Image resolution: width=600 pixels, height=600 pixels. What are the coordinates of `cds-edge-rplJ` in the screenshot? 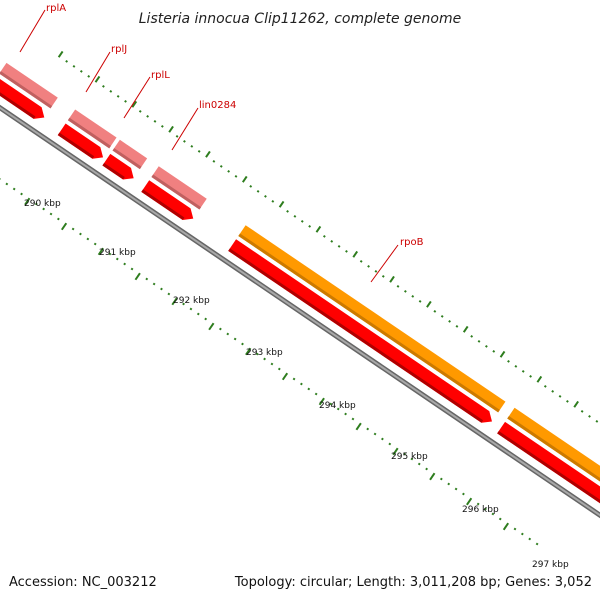 It's located at (76, 145).